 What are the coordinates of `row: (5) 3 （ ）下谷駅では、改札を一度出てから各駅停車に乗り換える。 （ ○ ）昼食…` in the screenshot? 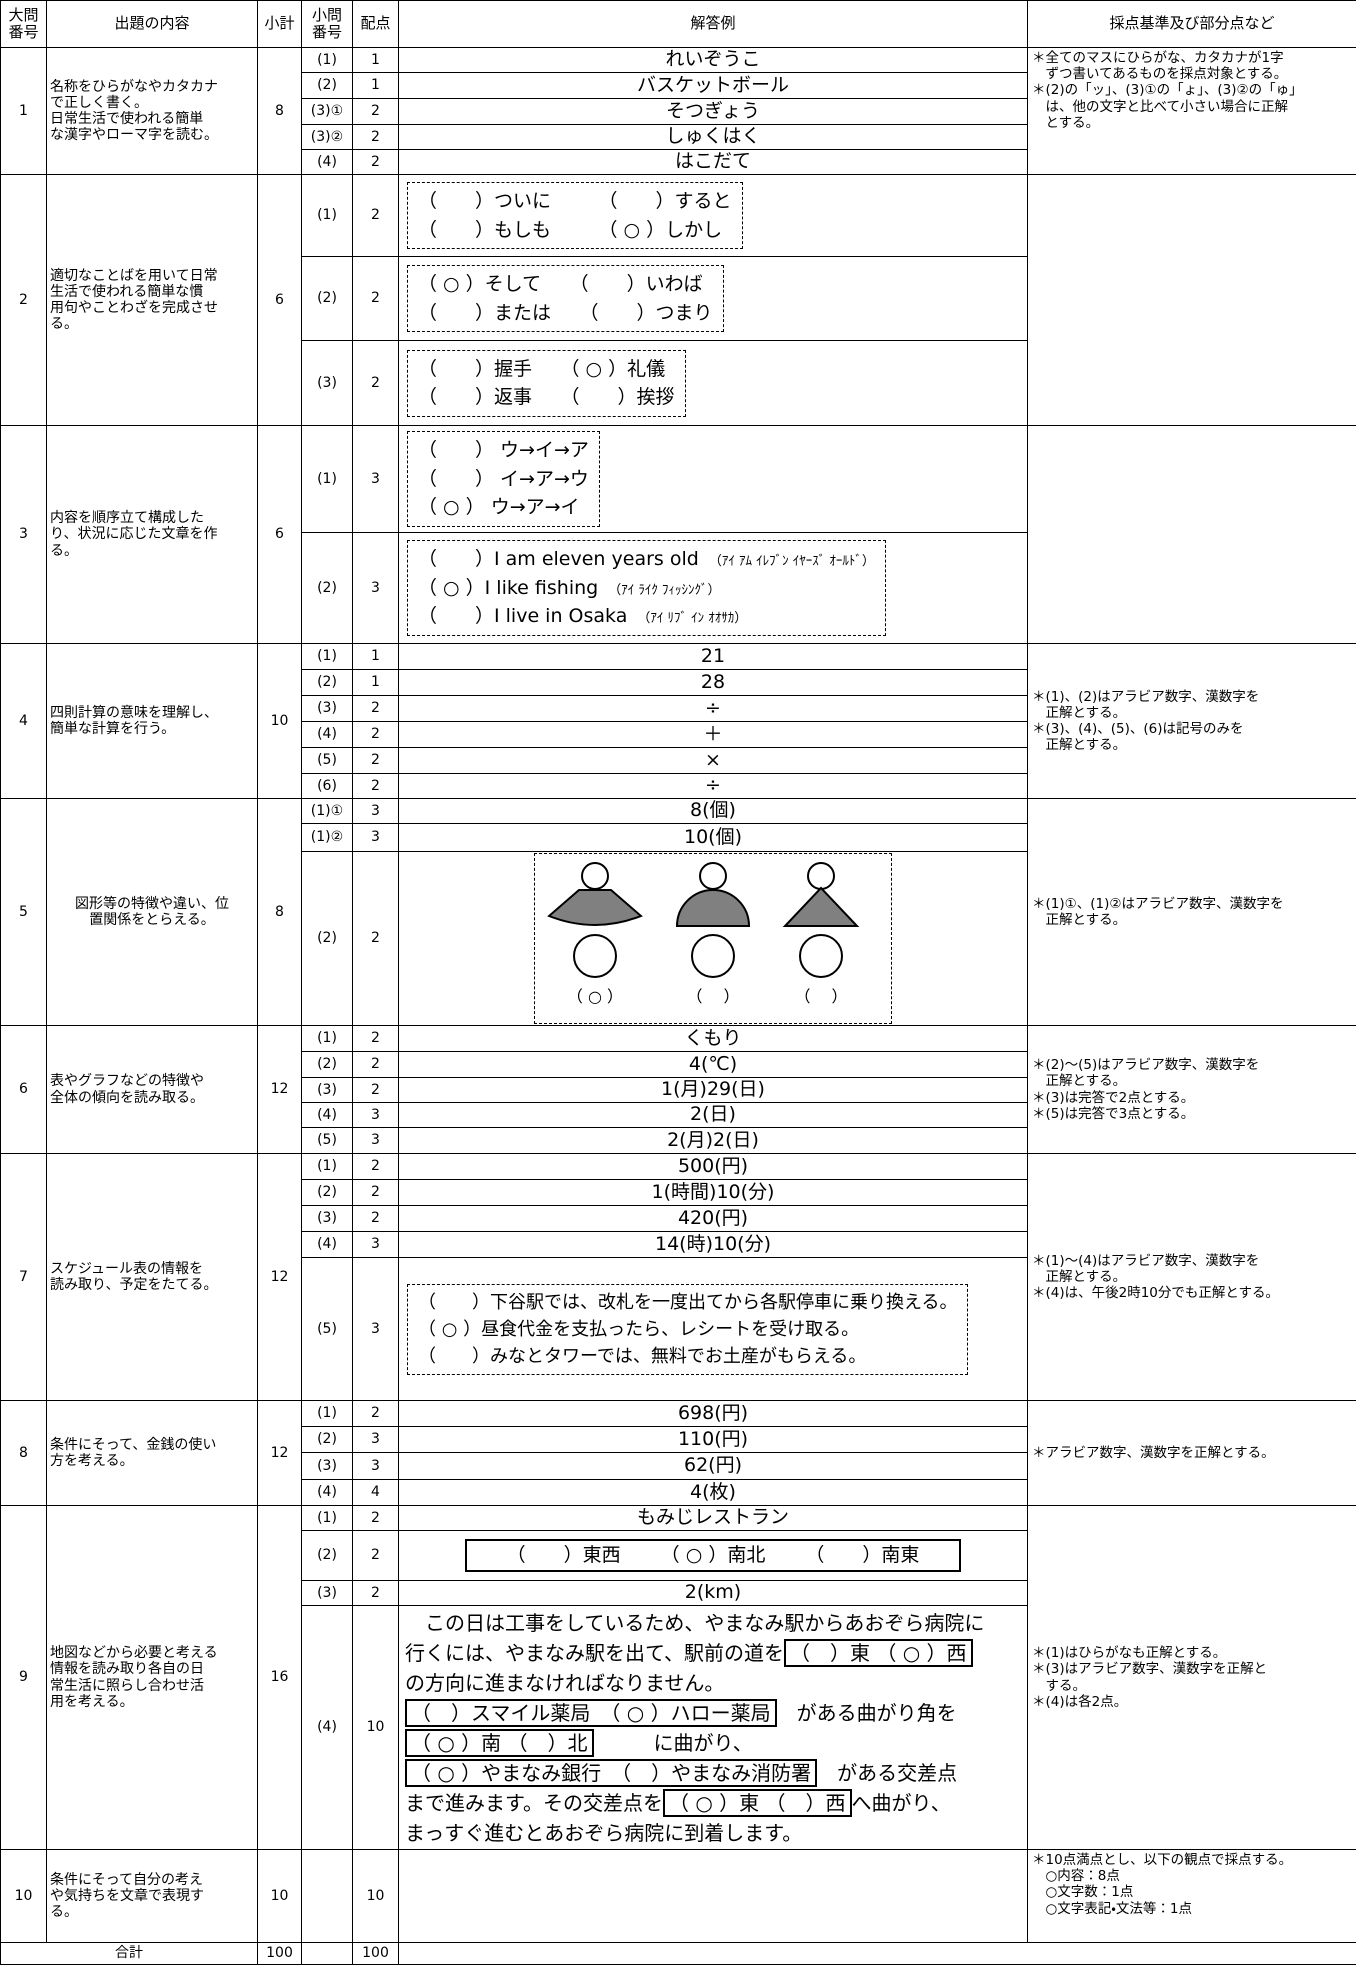 It's located at (678, 1329).